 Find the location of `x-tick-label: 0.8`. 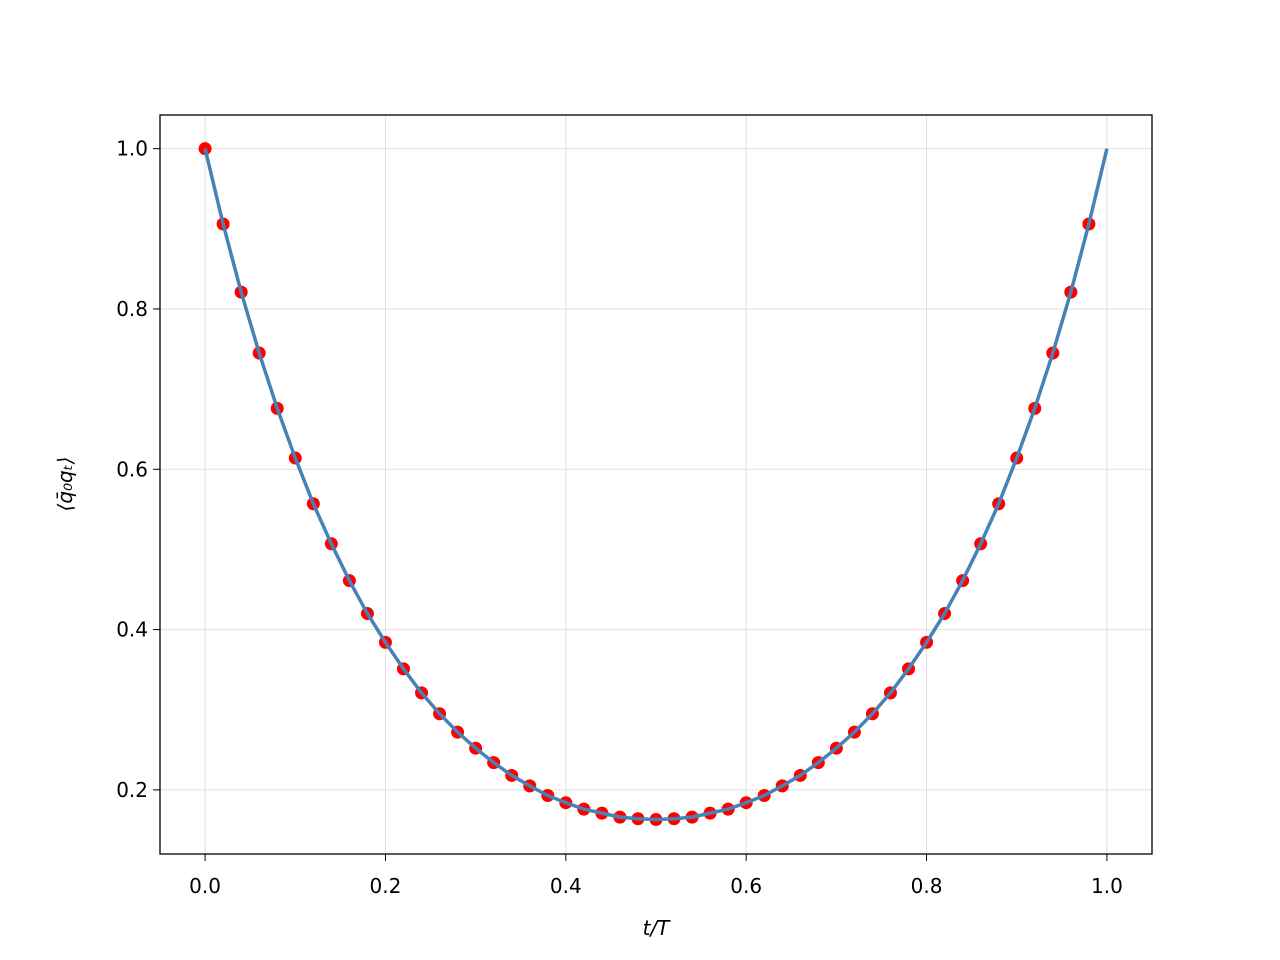

x-tick-label: 0.8 is located at coordinates (927, 886).